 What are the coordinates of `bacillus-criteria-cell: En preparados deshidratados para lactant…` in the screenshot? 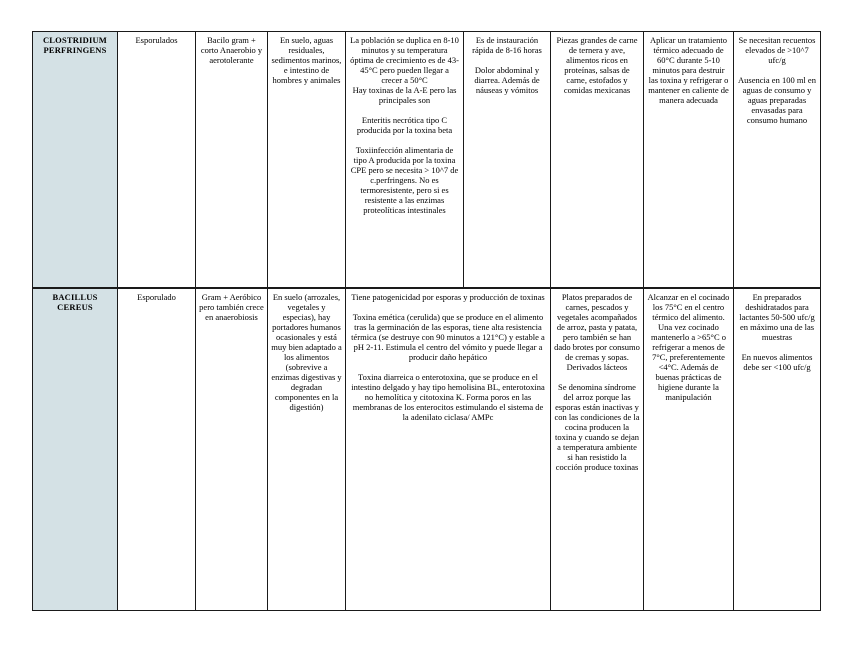 It's located at (777, 448).